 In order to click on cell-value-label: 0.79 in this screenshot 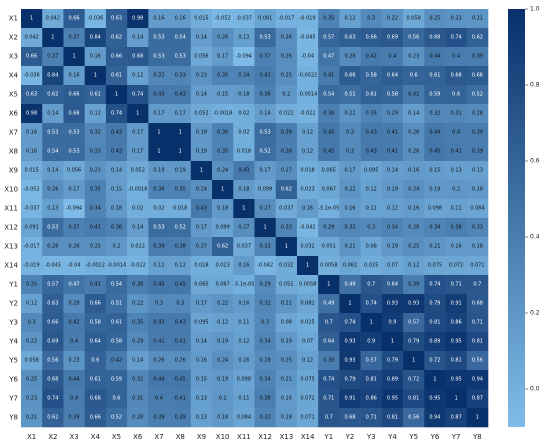, I will do `click(434, 304)`.